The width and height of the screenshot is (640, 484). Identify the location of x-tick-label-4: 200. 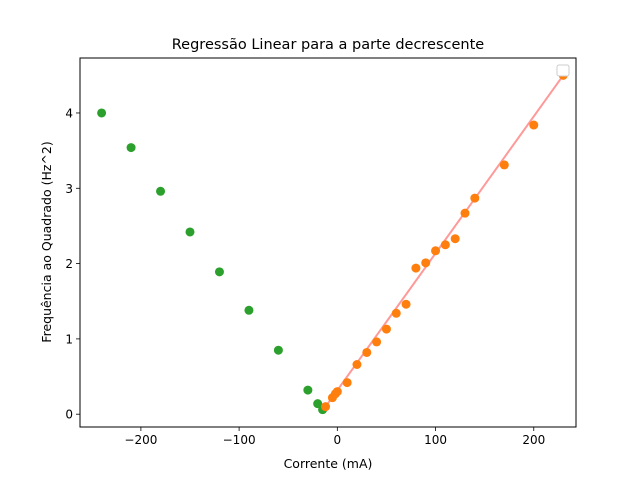
(533, 440).